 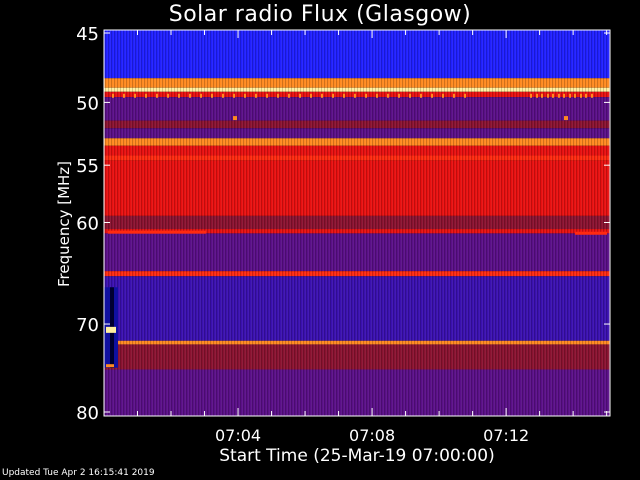 I want to click on y-tick-label: 50, so click(x=87, y=103).